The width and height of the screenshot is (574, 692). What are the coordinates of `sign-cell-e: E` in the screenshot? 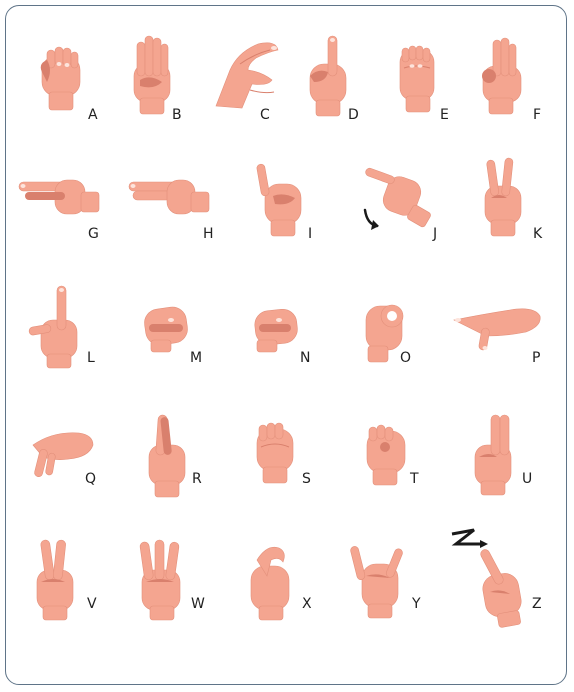 It's located at (430, 85).